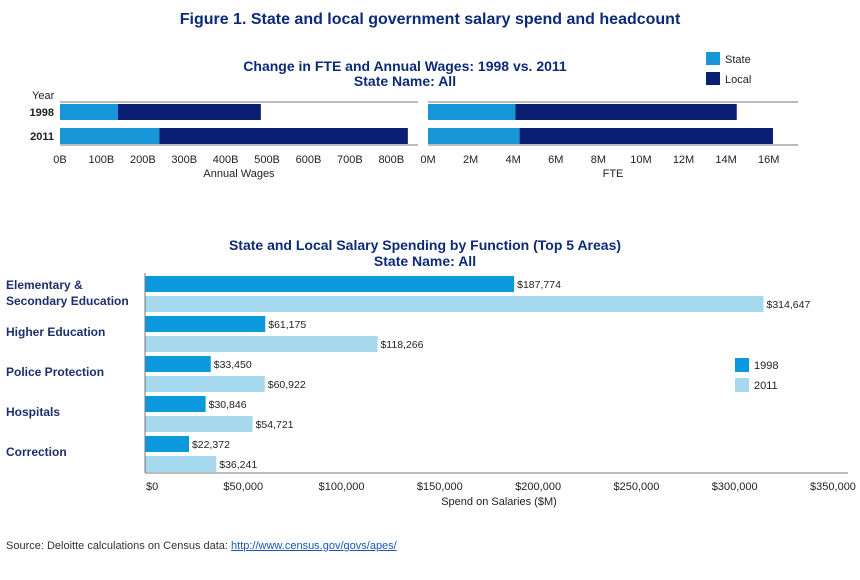  I want to click on x-tick-label: 700B, so click(350, 160).